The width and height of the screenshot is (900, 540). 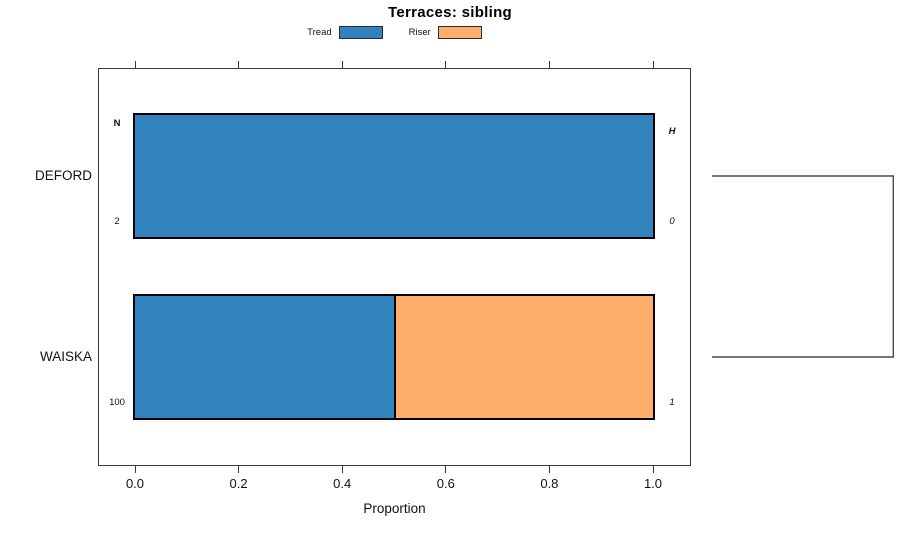 I want to click on legend: Tread Riser, so click(x=394, y=32).